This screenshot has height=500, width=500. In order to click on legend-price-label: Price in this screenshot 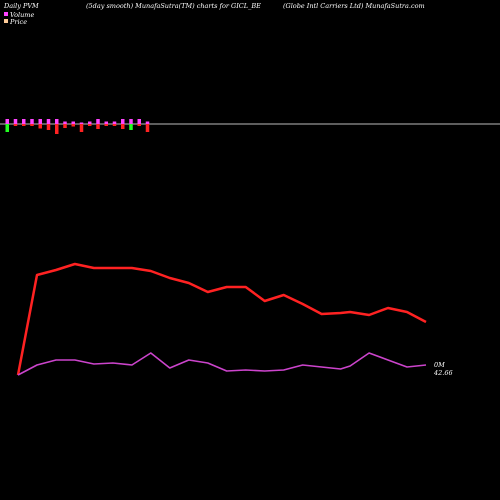, I will do `click(18, 22)`.